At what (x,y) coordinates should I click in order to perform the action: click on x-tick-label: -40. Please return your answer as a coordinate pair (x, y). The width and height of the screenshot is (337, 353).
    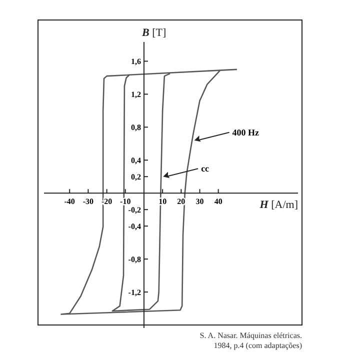
    Looking at the image, I should click on (69, 201).